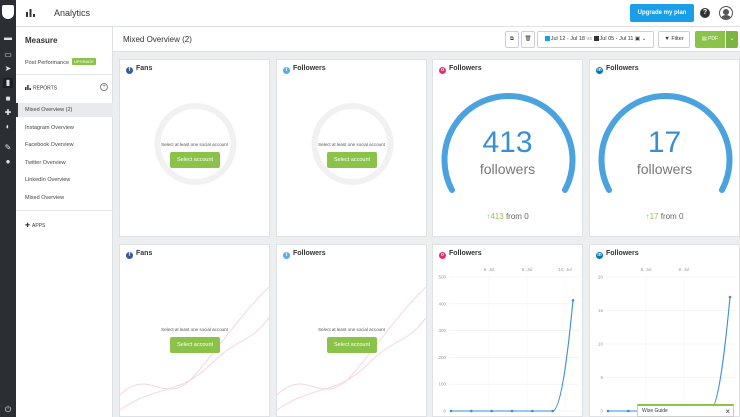 Image resolution: width=740 pixels, height=417 pixels. Describe the element at coordinates (49, 145) in the screenshot. I see `sidebar-item-facebook-overview: Facebook Overview` at that location.